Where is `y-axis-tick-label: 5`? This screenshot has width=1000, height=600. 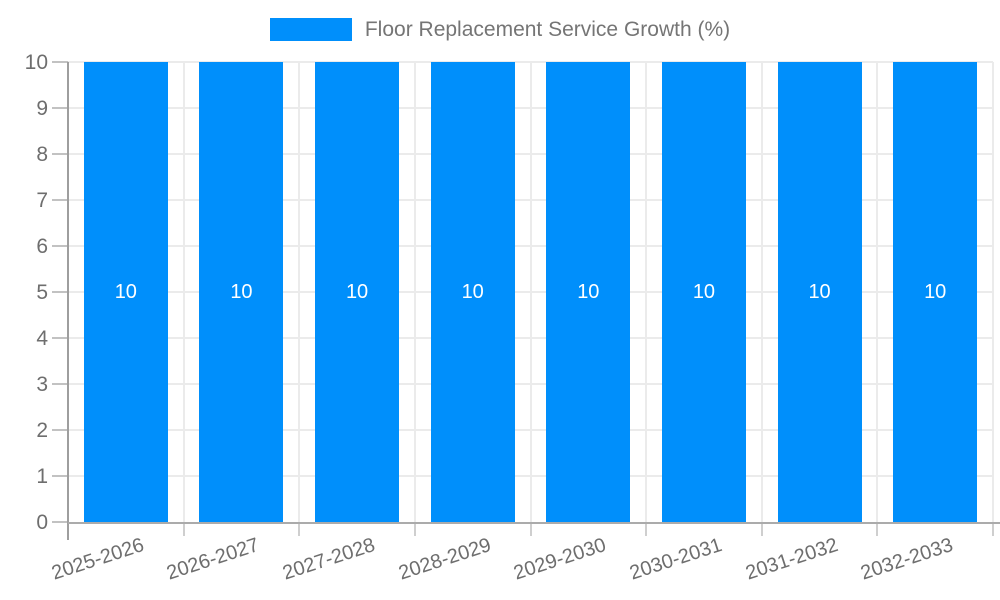
y-axis-tick-label: 5 is located at coordinates (42, 292).